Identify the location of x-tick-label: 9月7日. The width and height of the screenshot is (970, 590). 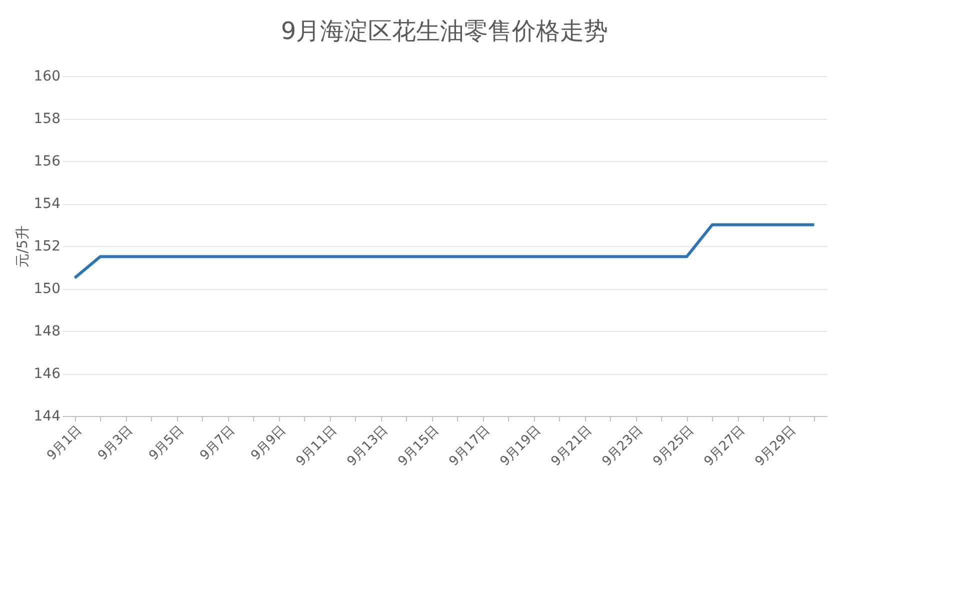
(217, 443).